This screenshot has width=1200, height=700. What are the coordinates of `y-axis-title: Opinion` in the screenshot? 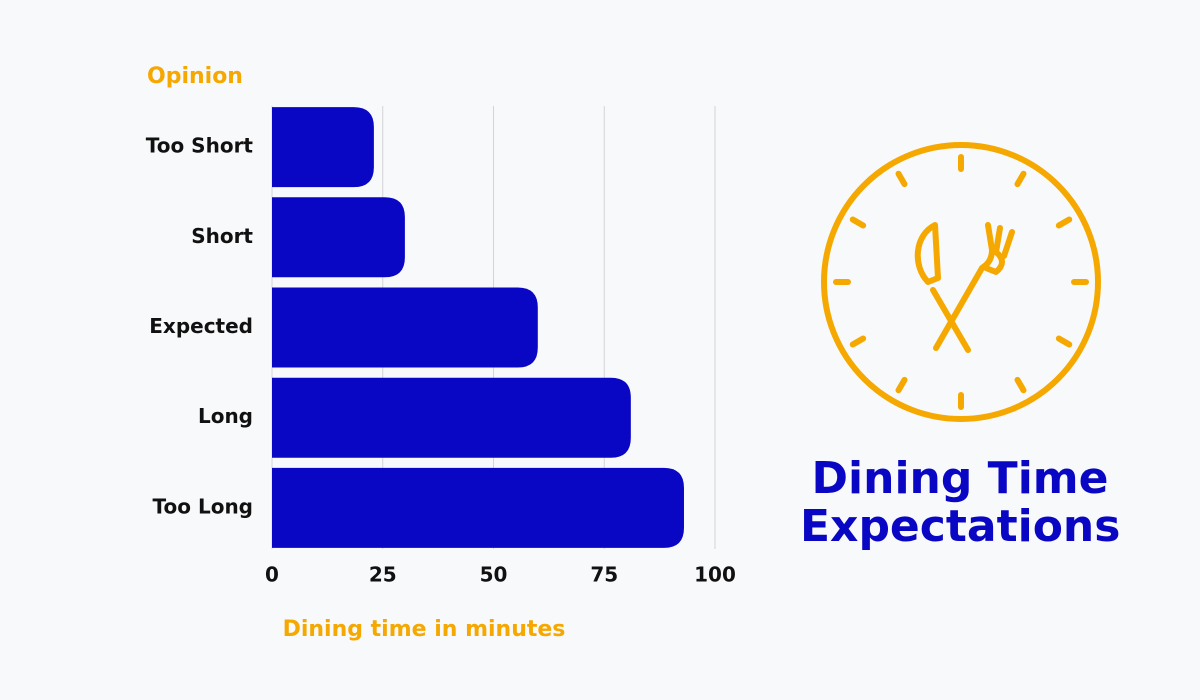 It's located at (195, 76).